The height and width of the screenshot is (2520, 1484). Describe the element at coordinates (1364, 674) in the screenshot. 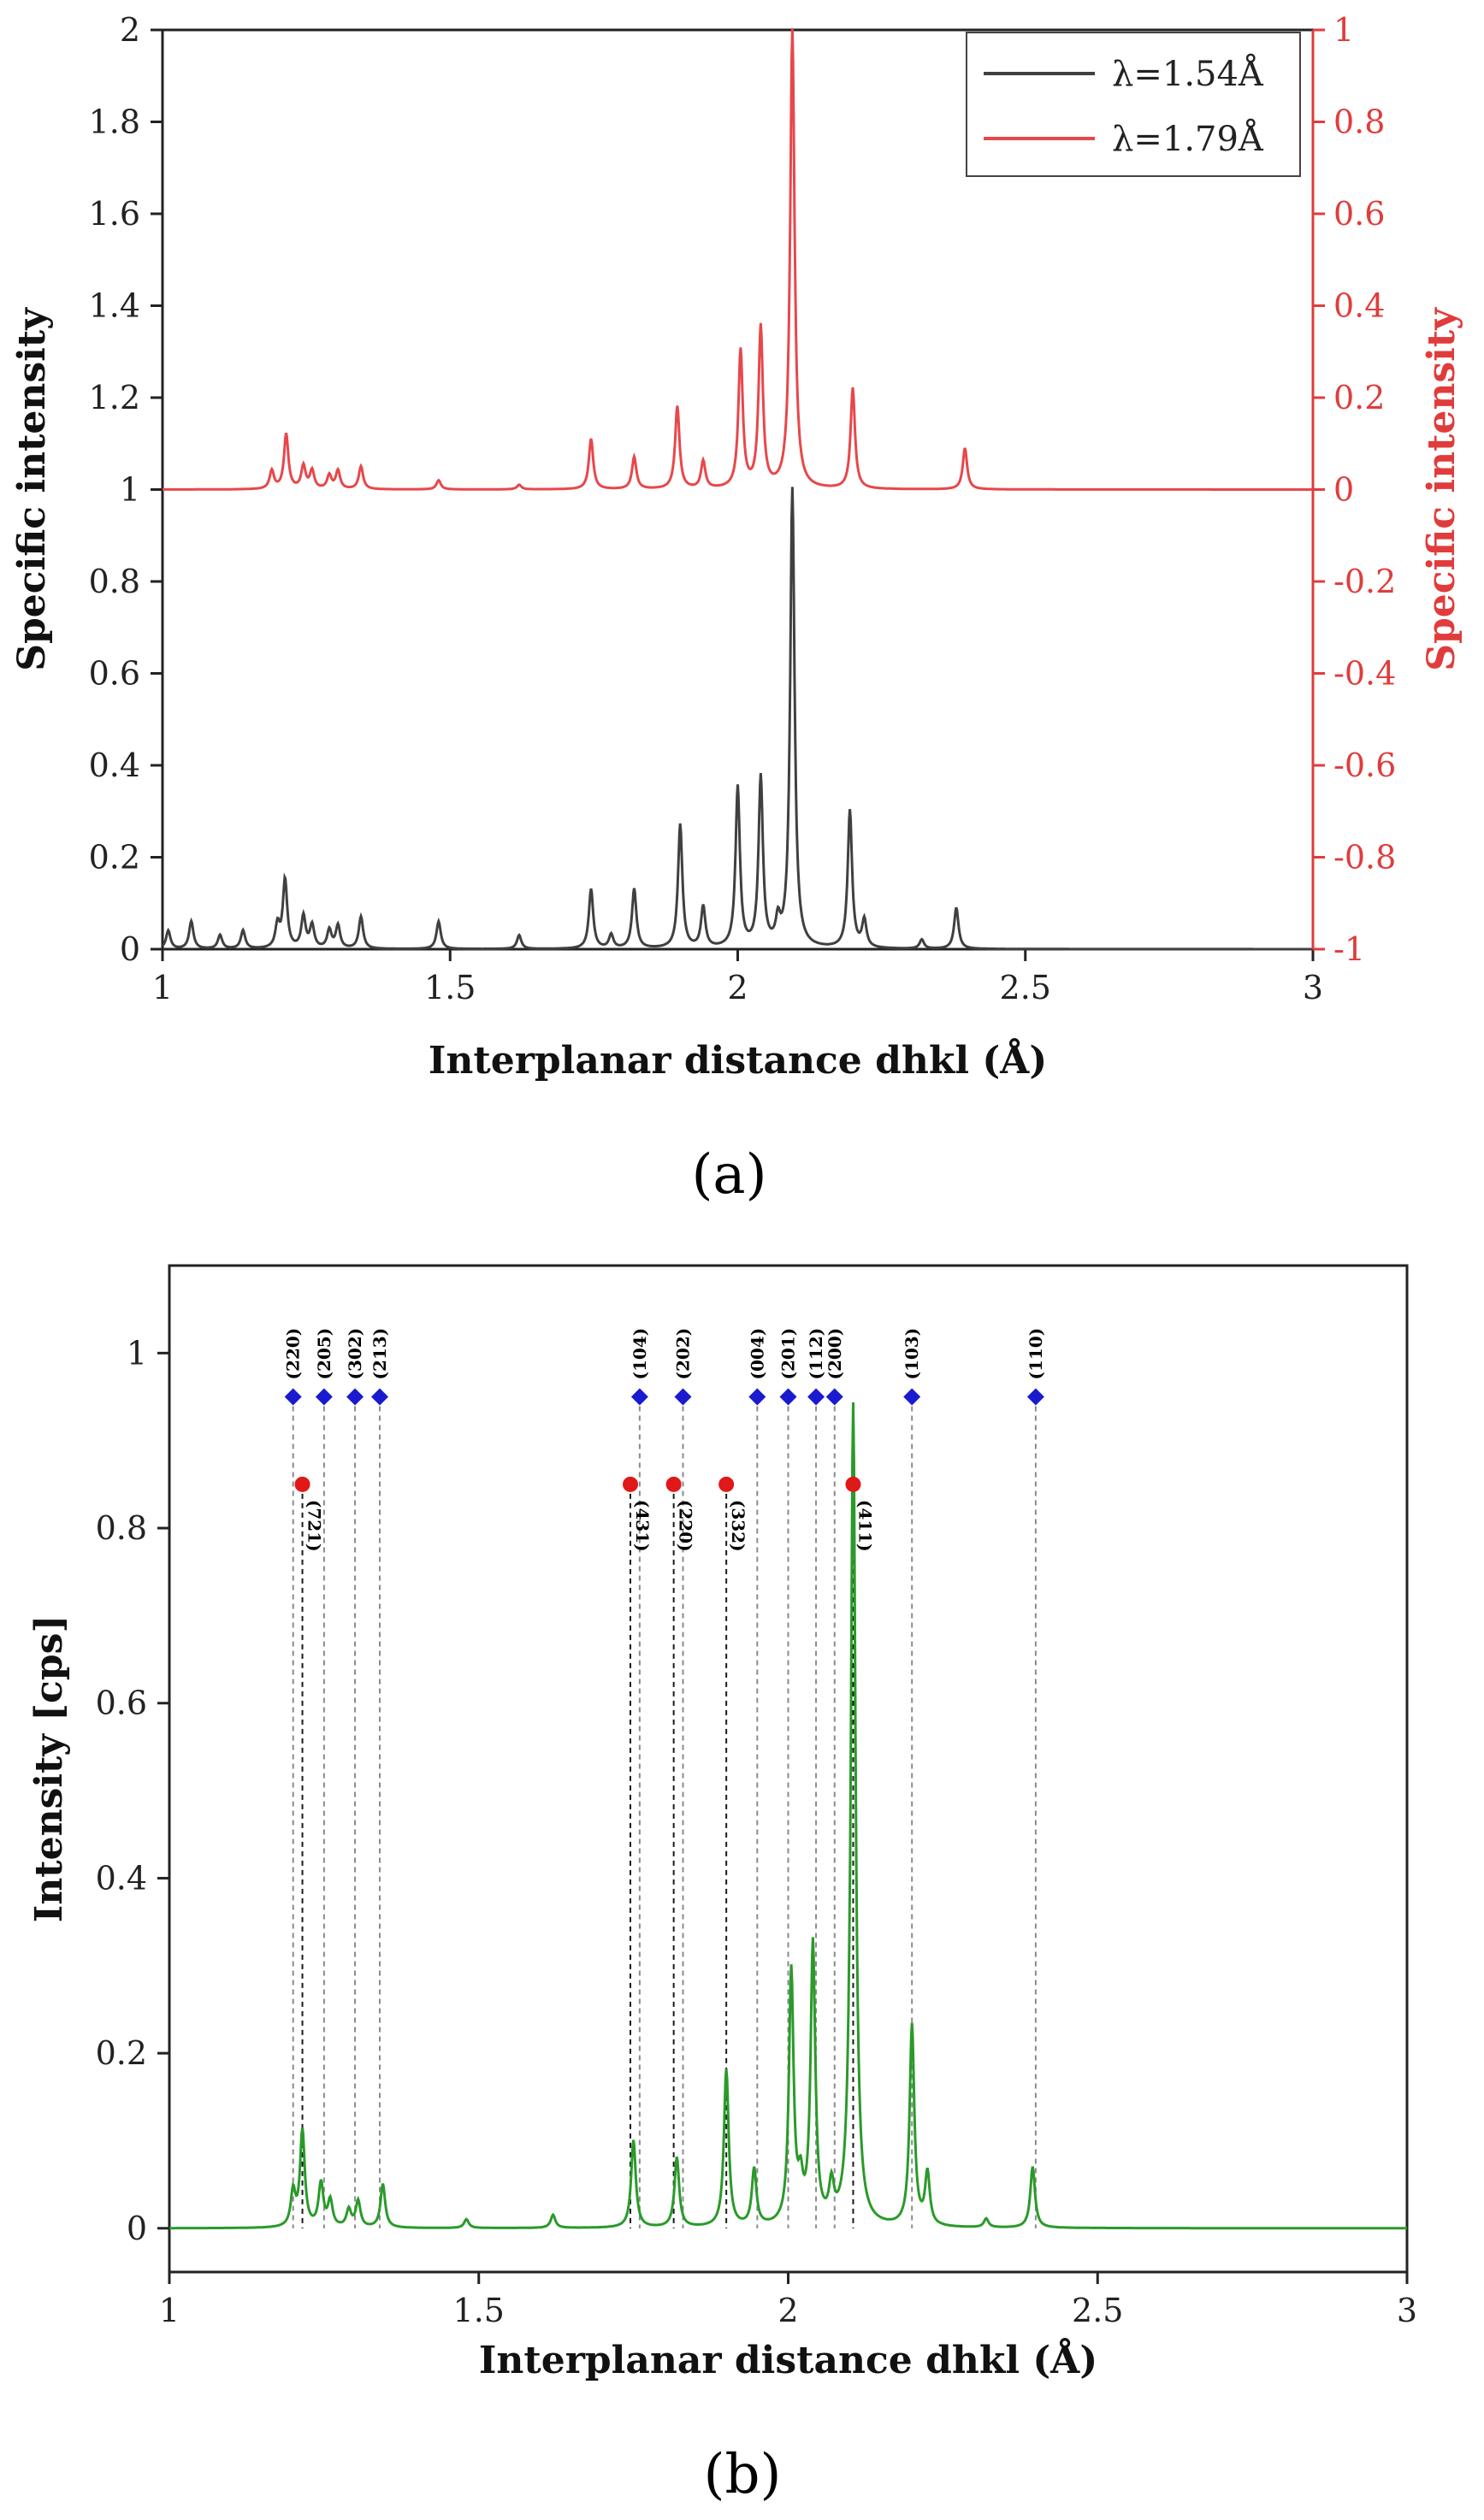

I see `y2-tick-label: -0.4` at that location.